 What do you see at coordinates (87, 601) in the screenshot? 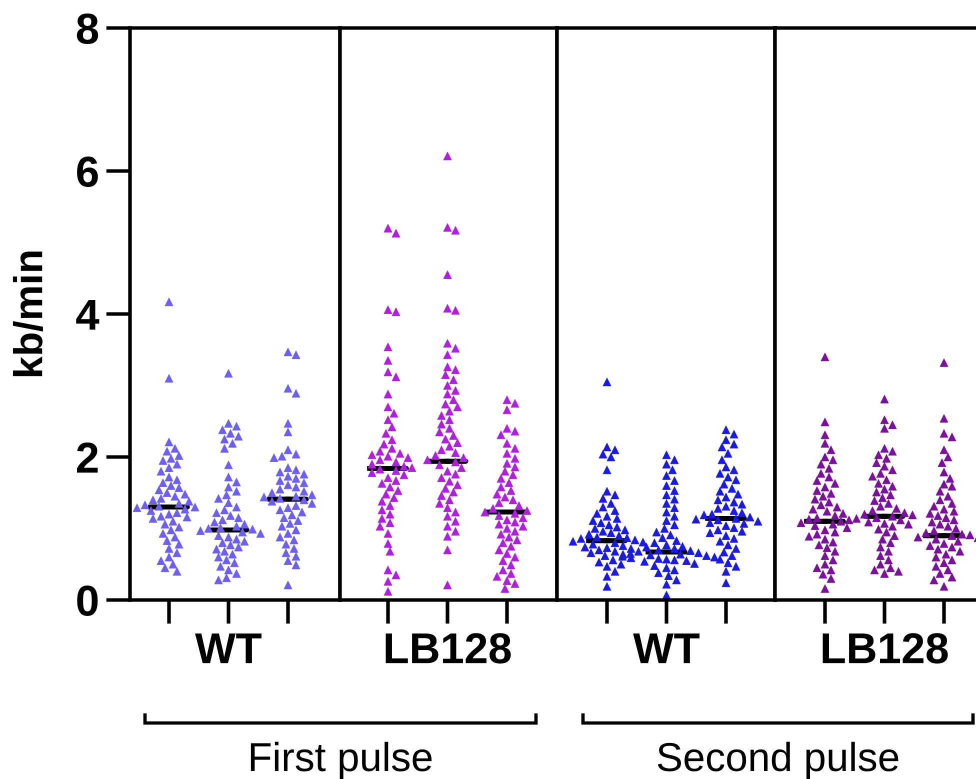
I see `y-tick-label: 0` at bounding box center [87, 601].